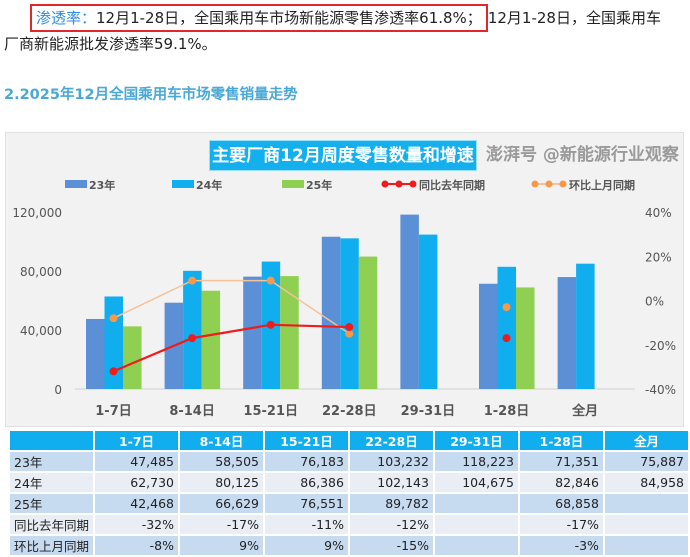  Describe the element at coordinates (136, 440) in the screenshot. I see `header-cell: 1-7日` at that location.